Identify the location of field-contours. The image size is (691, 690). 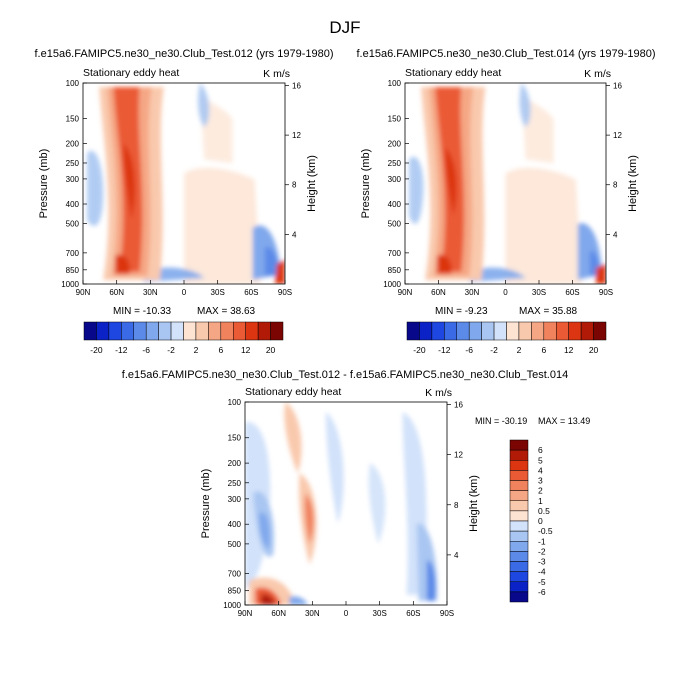
(341, 503).